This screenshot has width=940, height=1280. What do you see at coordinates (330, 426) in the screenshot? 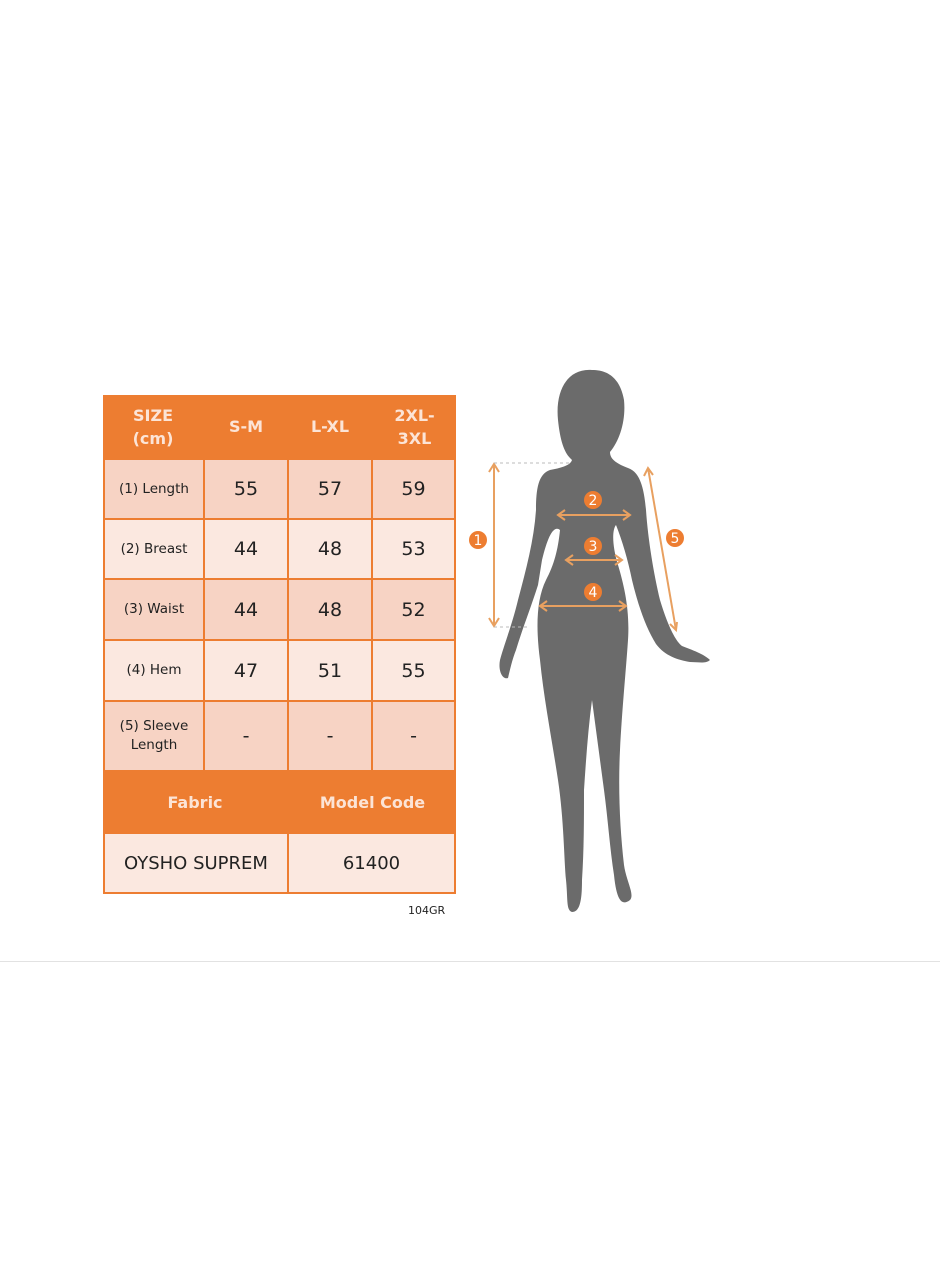
I see `header-l-xl: L-XL` at bounding box center [330, 426].